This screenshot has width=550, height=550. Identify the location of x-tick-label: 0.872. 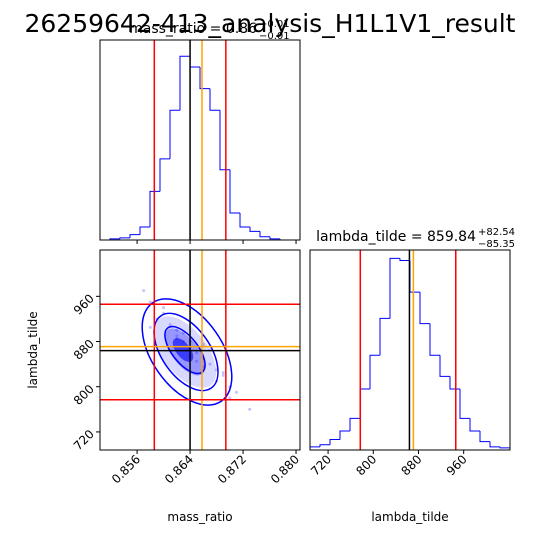
(232, 469).